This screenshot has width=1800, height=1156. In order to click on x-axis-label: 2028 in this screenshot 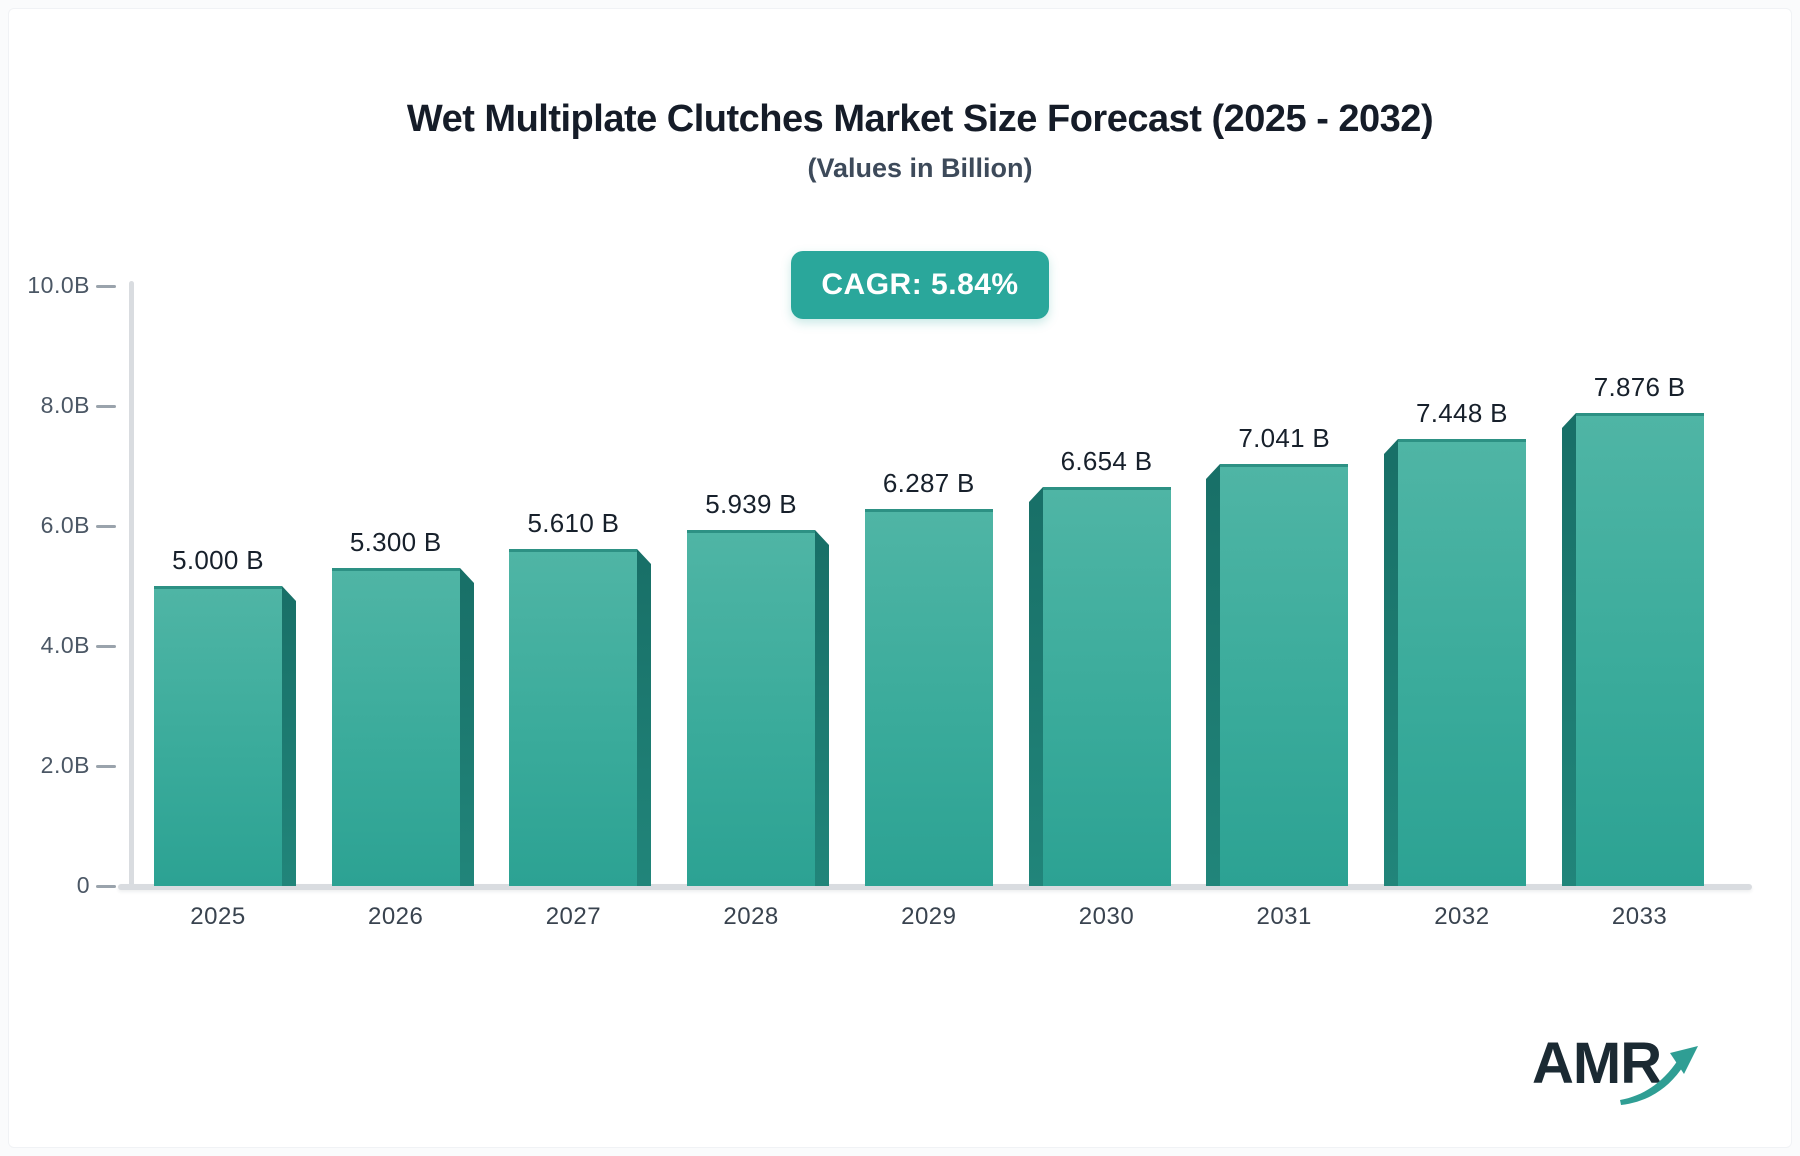, I will do `click(751, 916)`.